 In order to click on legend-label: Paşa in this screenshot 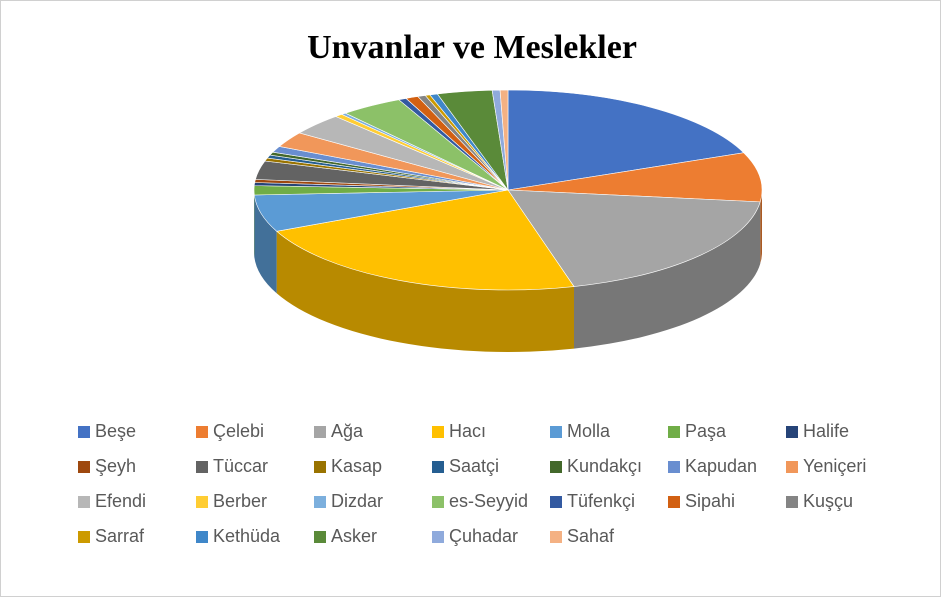, I will do `click(706, 431)`.